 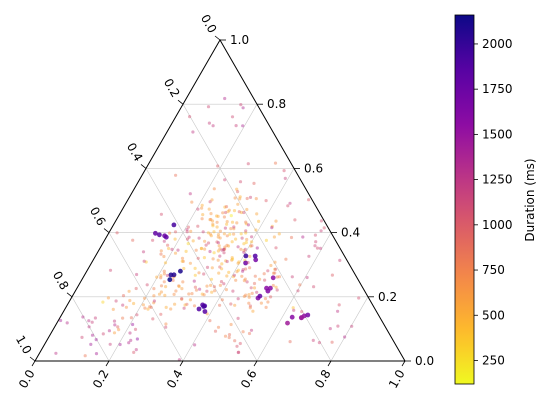 What do you see at coordinates (101, 379) in the screenshot?
I see `bottom-tick-label: 0.2` at bounding box center [101, 379].